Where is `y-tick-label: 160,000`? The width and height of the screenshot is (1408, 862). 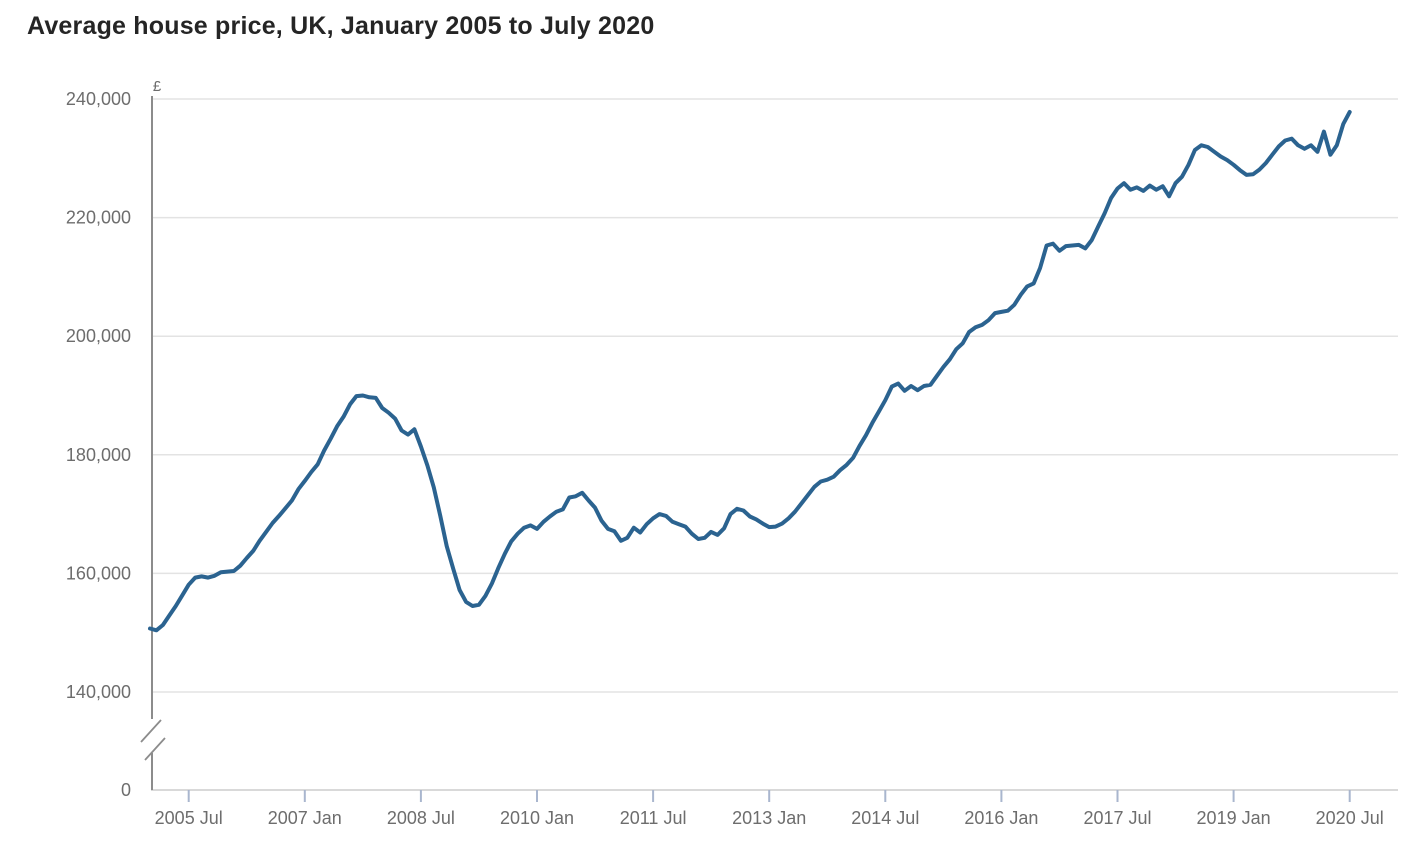
y-tick-label: 160,000 is located at coordinates (98, 573).